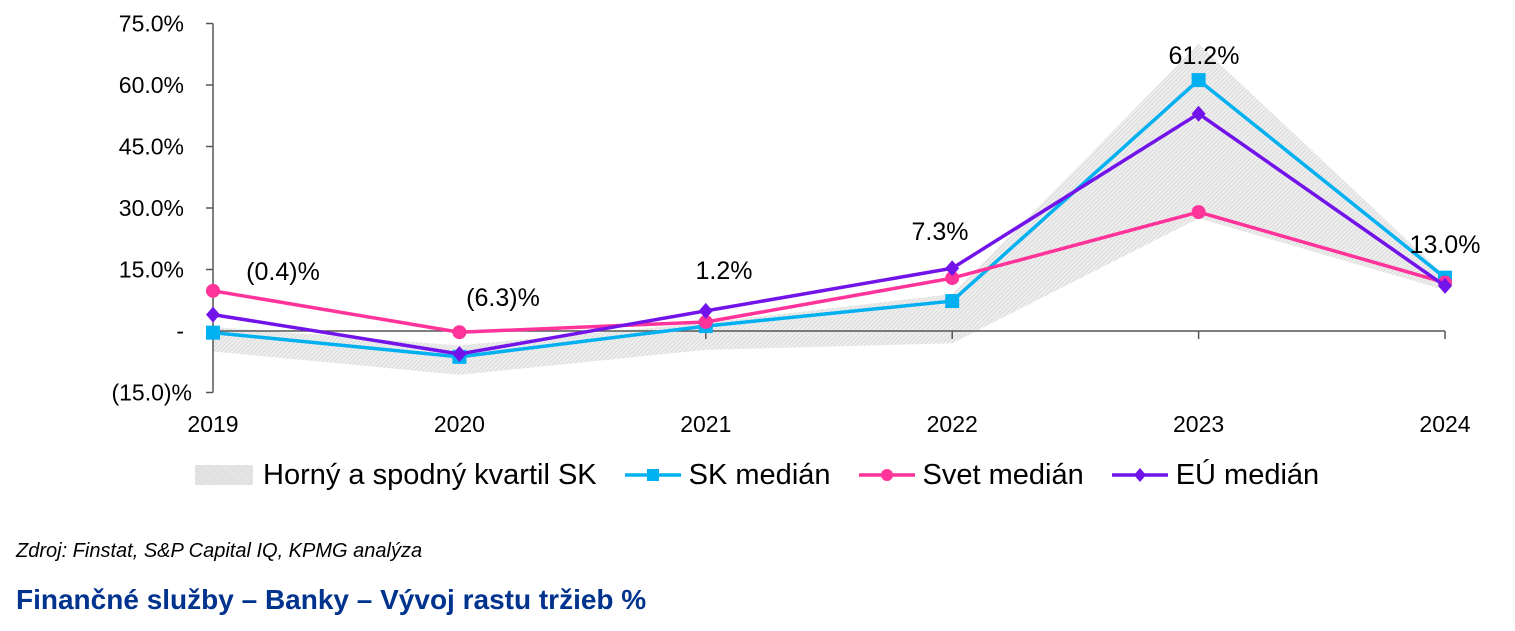 The image size is (1515, 631). What do you see at coordinates (283, 272) in the screenshot?
I see `data-label: (0.4)%` at bounding box center [283, 272].